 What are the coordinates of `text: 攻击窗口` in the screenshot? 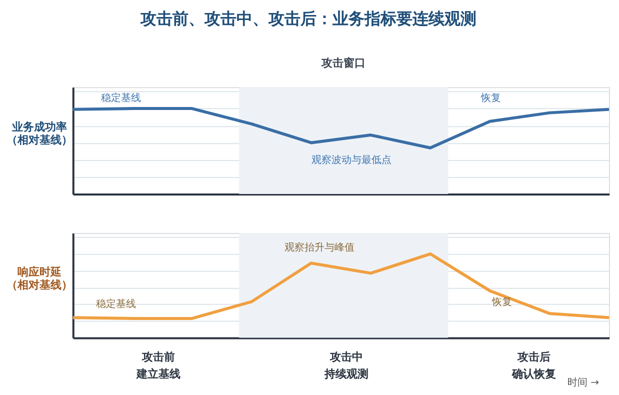 It's located at (343, 63).